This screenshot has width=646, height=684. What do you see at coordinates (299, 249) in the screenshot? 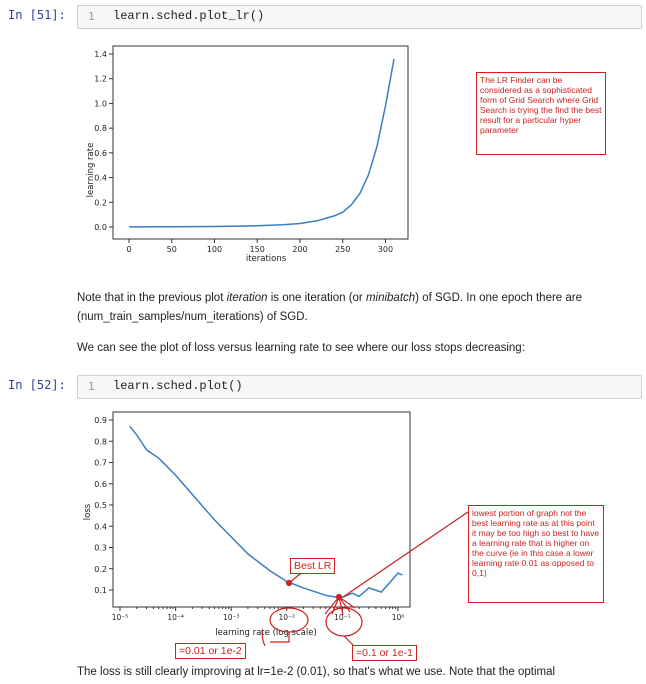
I see `x-tick-label: 200` at bounding box center [299, 249].